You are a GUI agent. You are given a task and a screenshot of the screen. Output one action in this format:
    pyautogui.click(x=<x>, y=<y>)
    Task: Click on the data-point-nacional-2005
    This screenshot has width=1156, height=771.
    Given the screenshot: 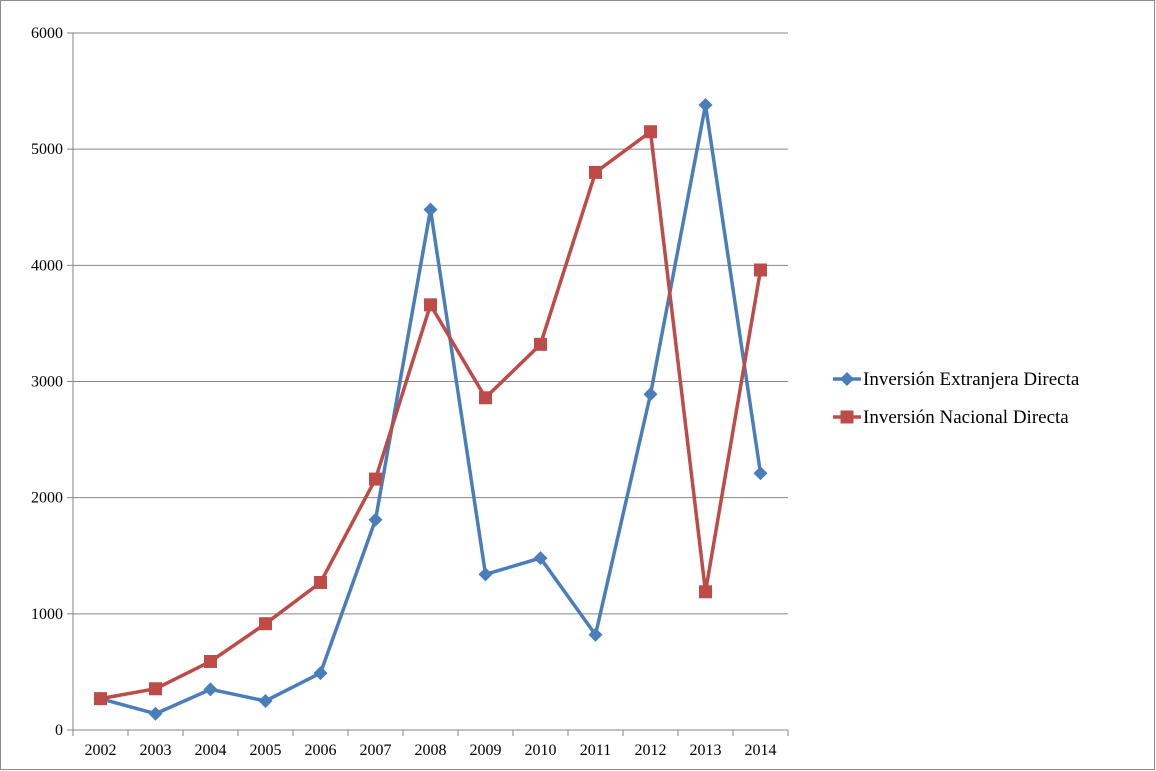 What is the action you would take?
    pyautogui.click(x=265, y=624)
    